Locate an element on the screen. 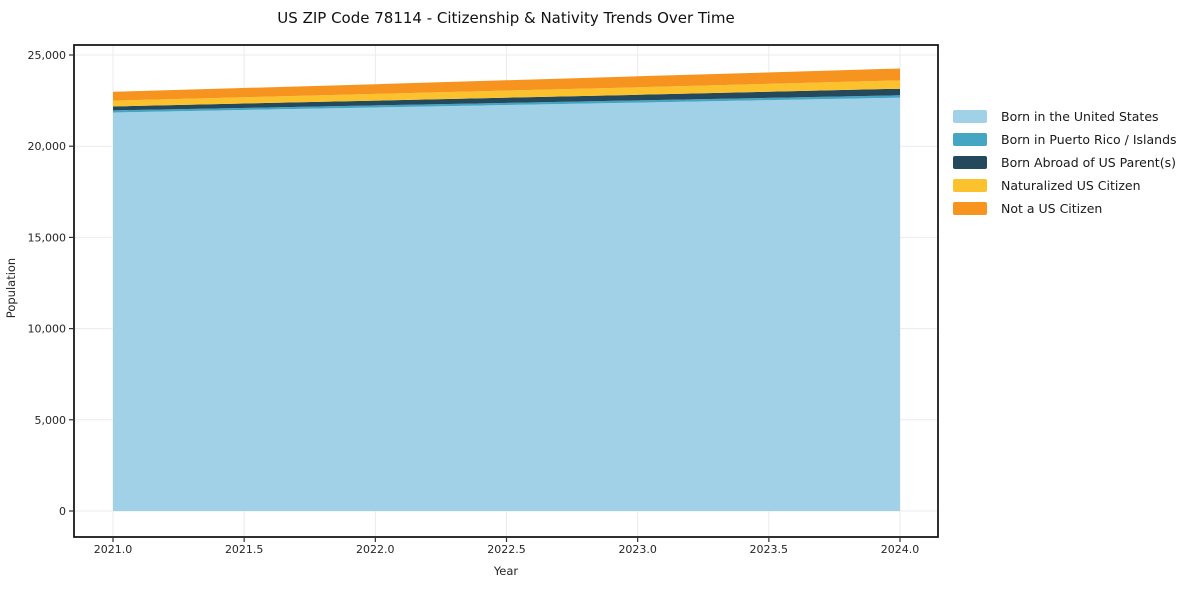 This screenshot has width=1189, height=590. x-tick-label: 2022.5 is located at coordinates (506, 549).